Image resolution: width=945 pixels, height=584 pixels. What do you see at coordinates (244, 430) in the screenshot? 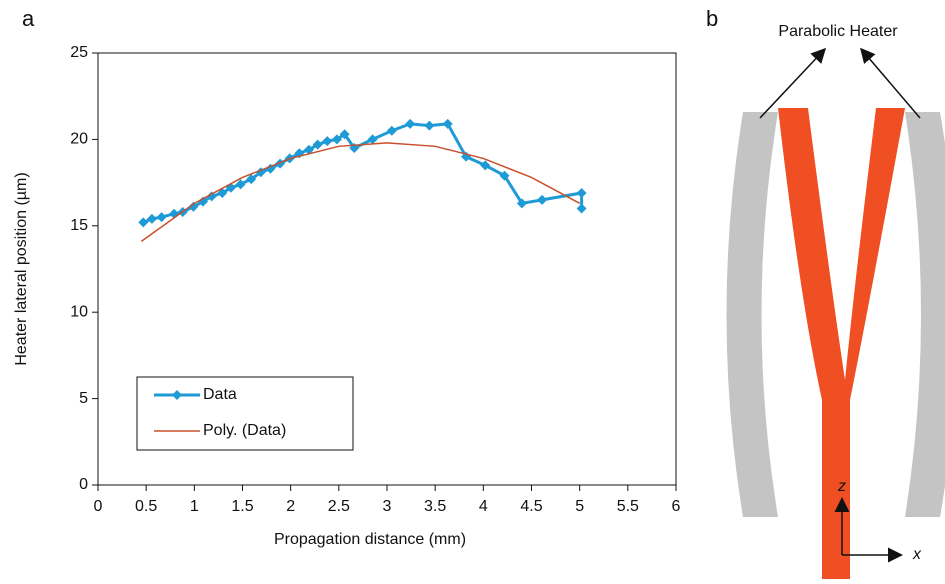
I see `legend-label: Poly. (Data)` at bounding box center [244, 430].